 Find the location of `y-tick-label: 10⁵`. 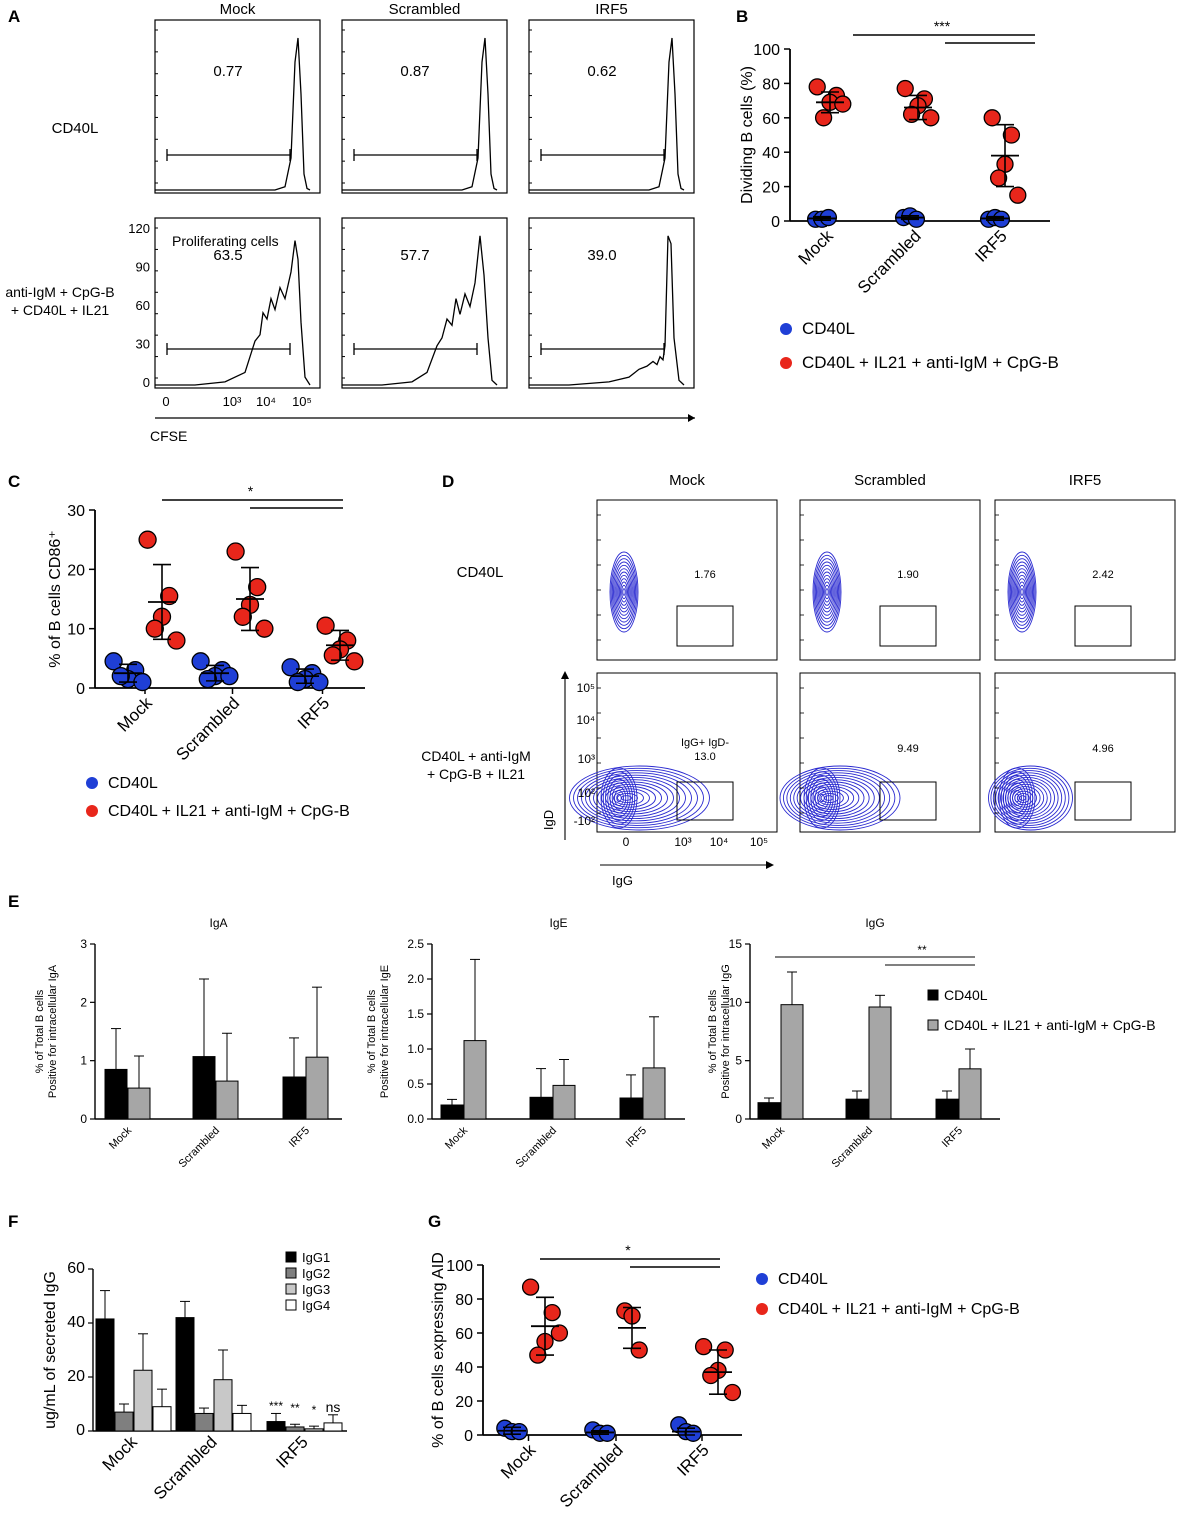

y-tick-label: 10⁵ is located at coordinates (586, 688).